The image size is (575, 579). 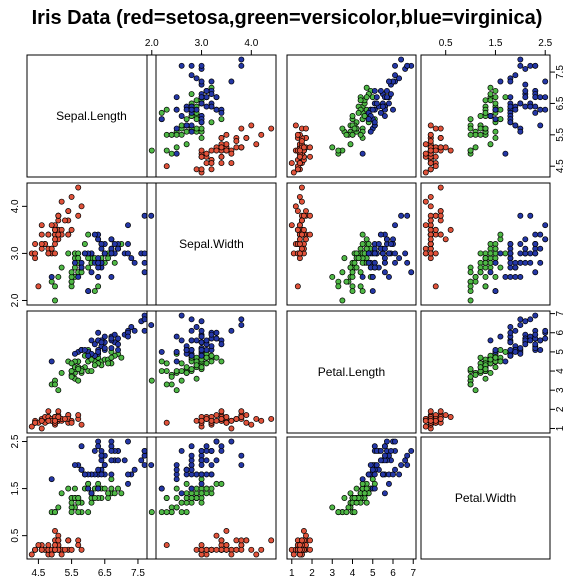 I want to click on right-tick-label-2-6: 7, so click(x=560, y=313).